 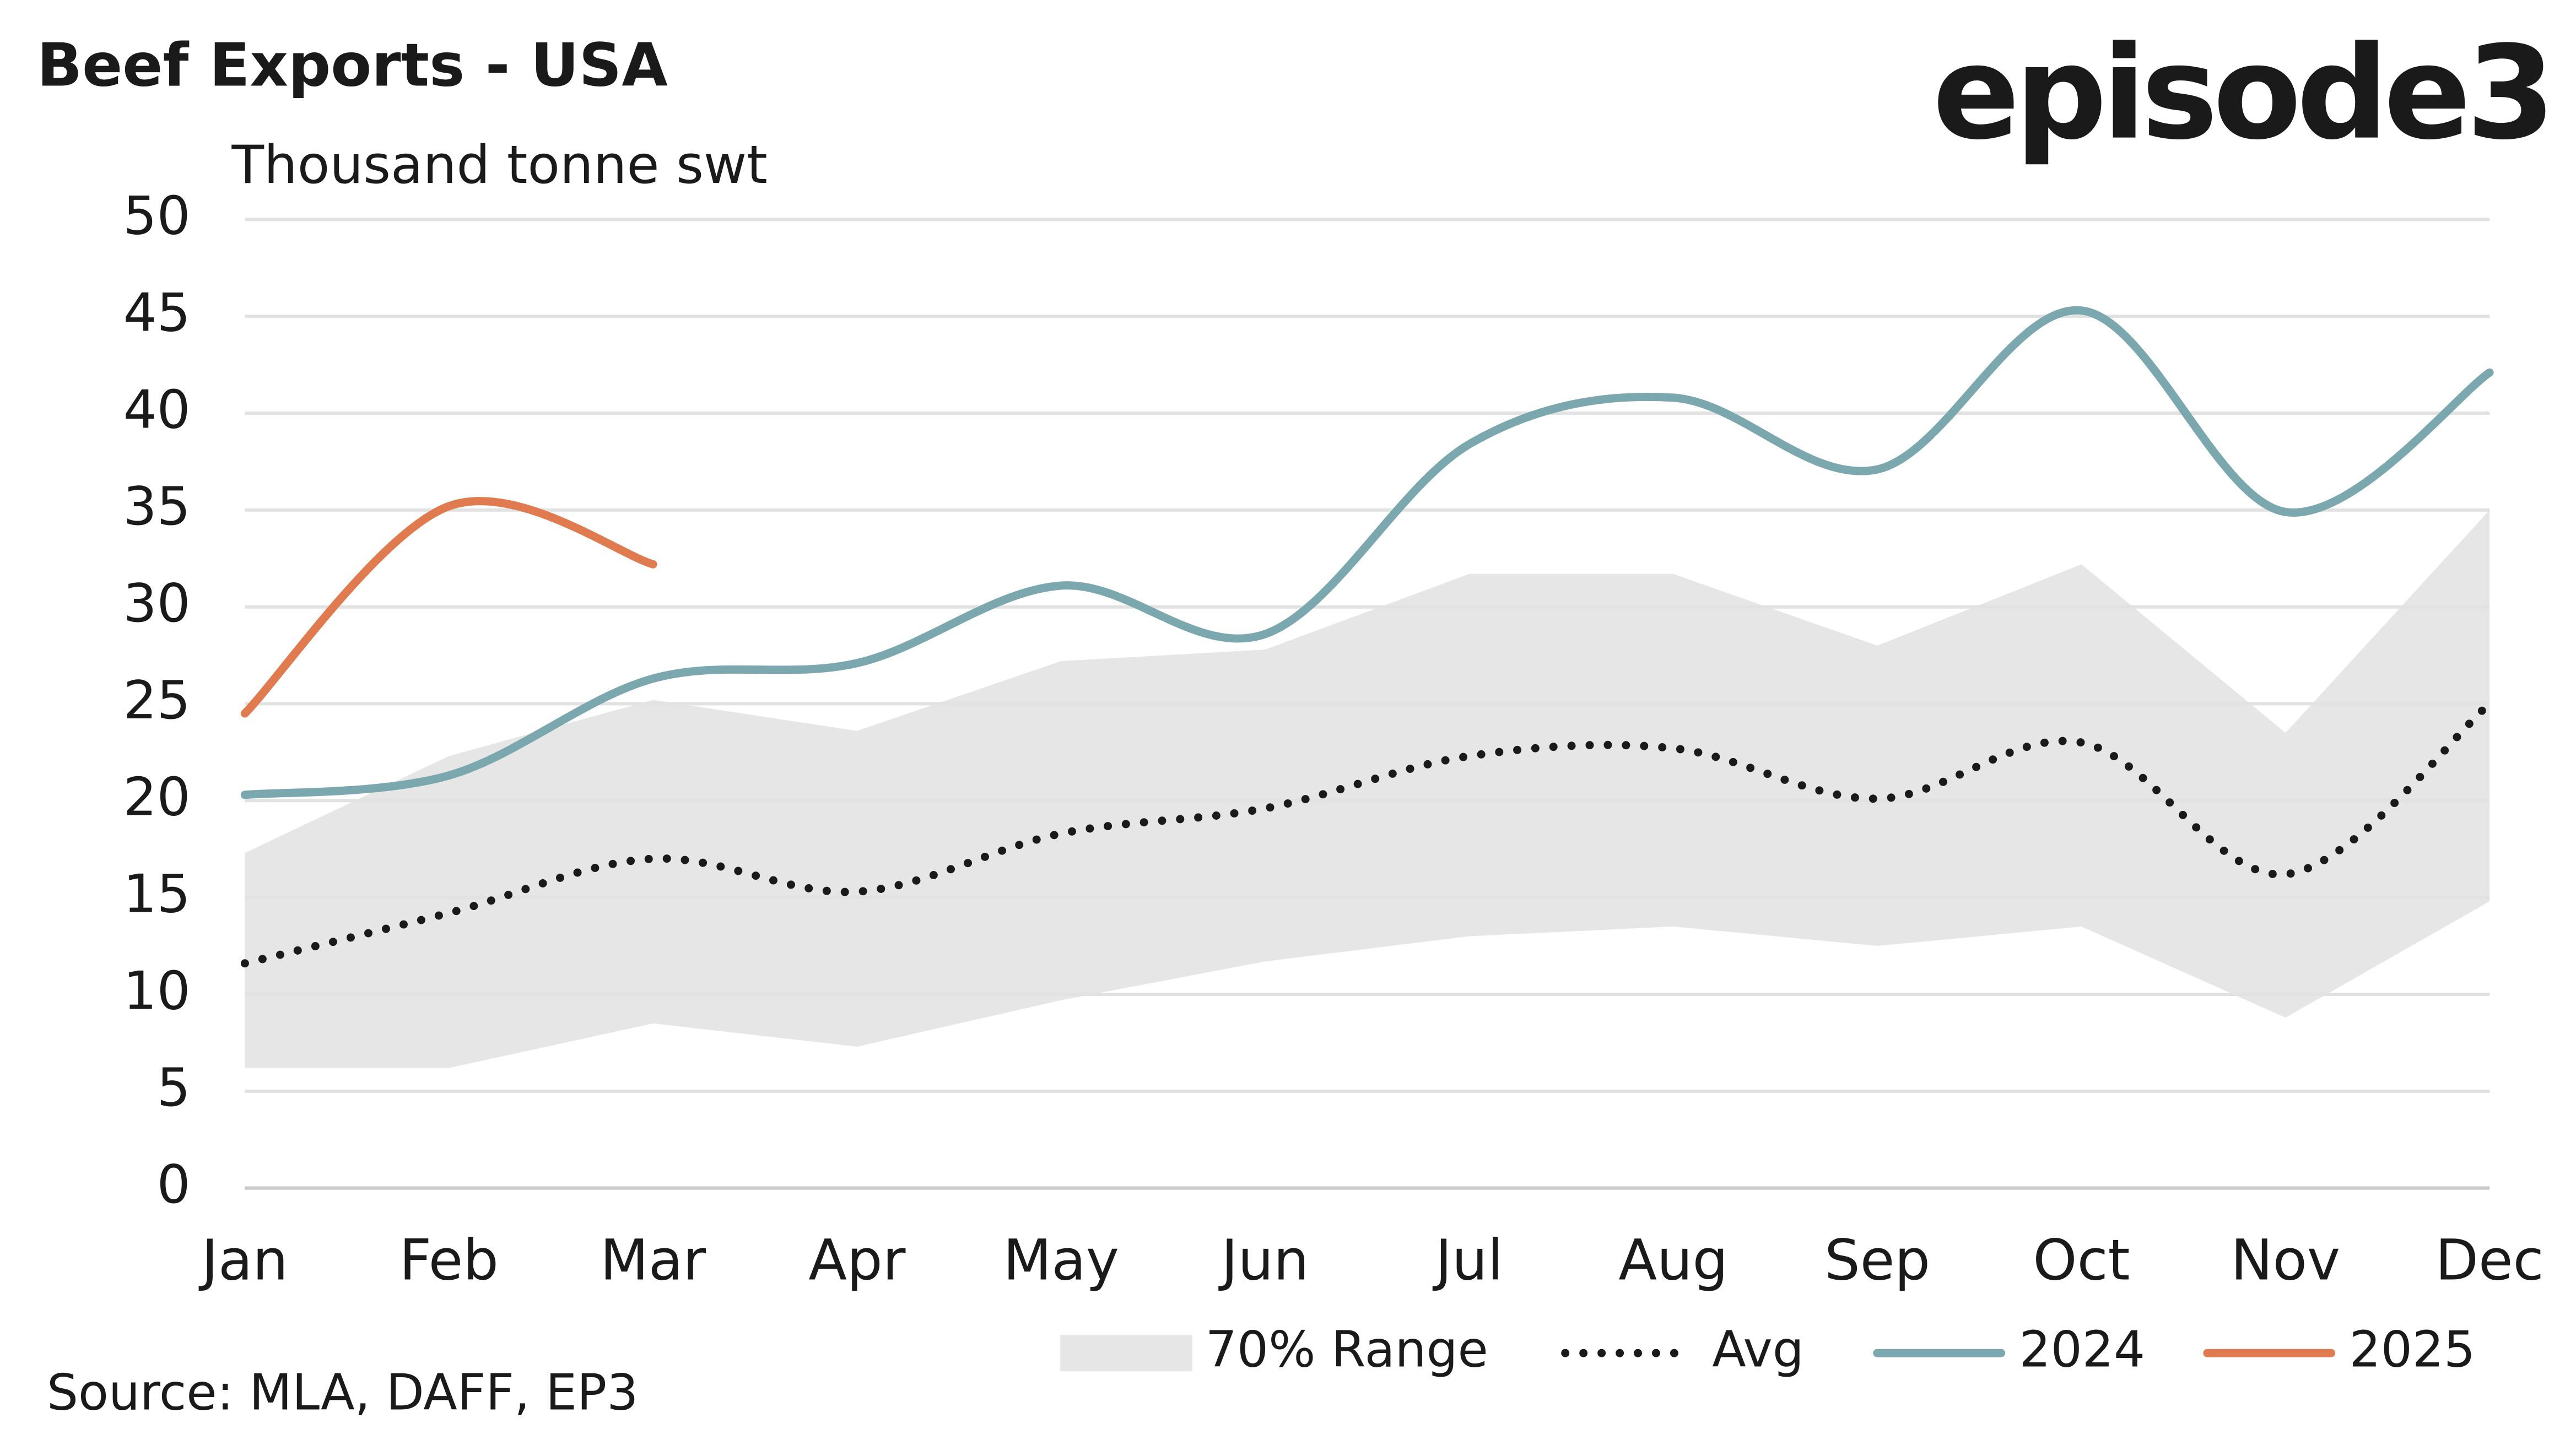 What do you see at coordinates (2413, 1350) in the screenshot?
I see `legend-label: 2025` at bounding box center [2413, 1350].